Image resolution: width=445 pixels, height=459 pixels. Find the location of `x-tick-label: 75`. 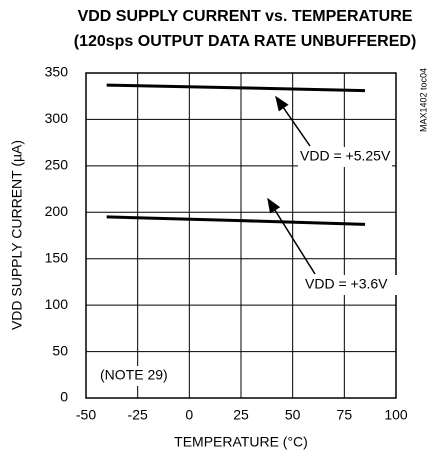

x-tick-label: 75 is located at coordinates (345, 415).